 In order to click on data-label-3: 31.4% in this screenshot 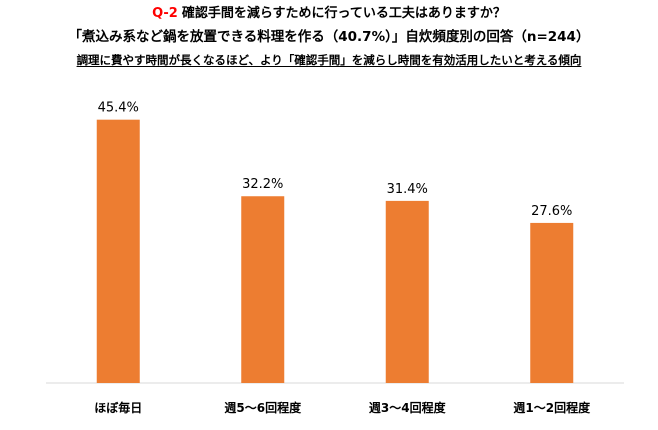, I will do `click(407, 189)`.